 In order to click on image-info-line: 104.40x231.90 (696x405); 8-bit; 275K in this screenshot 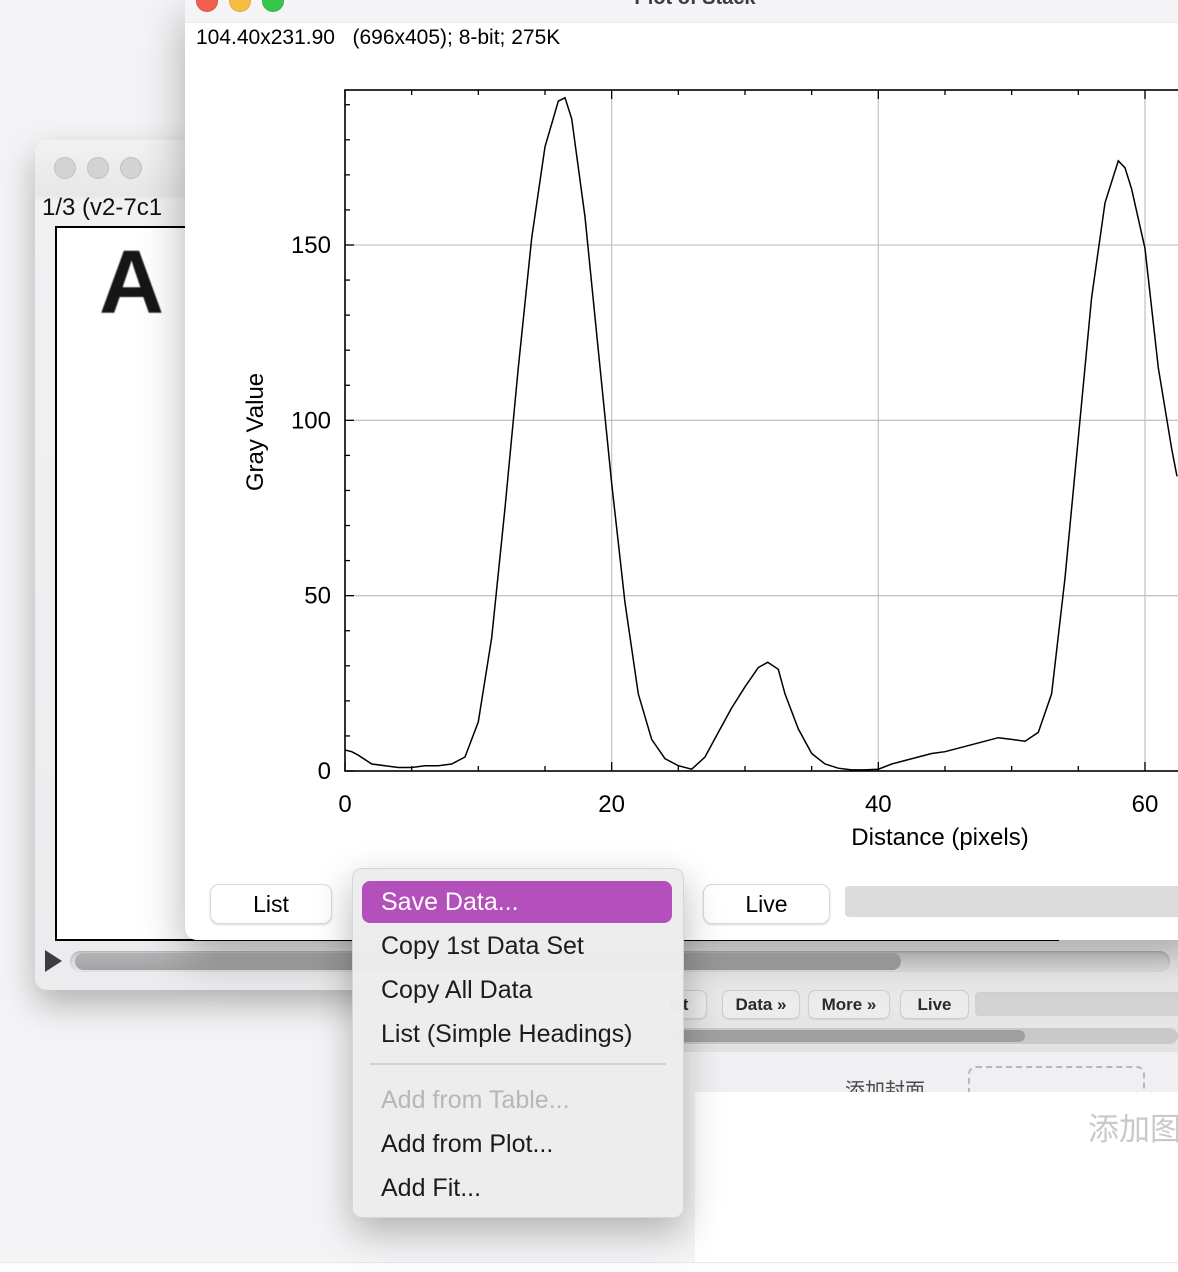, I will do `click(378, 37)`.